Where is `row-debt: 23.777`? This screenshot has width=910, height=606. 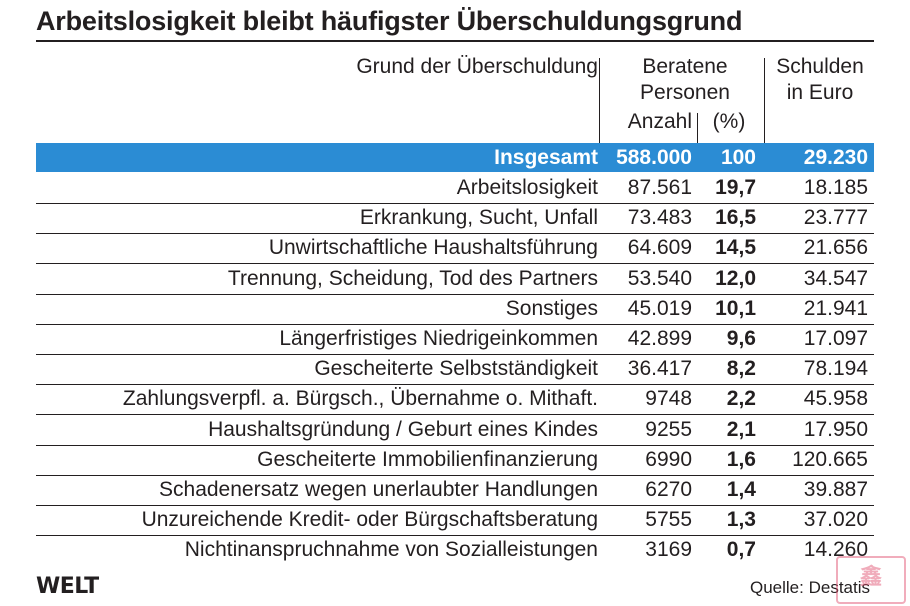
row-debt: 23.777 is located at coordinates (835, 218).